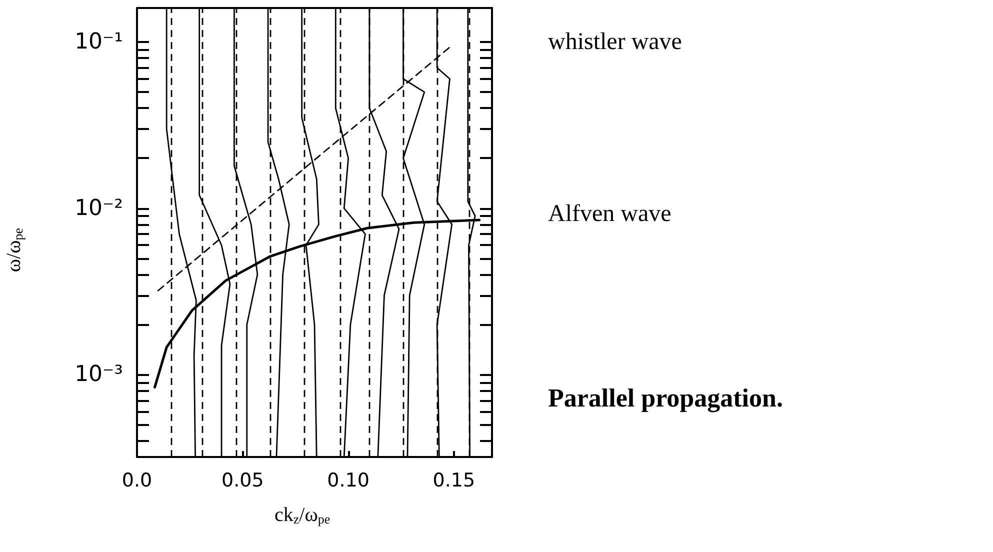  Describe the element at coordinates (243, 481) in the screenshot. I see `x-tick-label: 0.05` at that location.